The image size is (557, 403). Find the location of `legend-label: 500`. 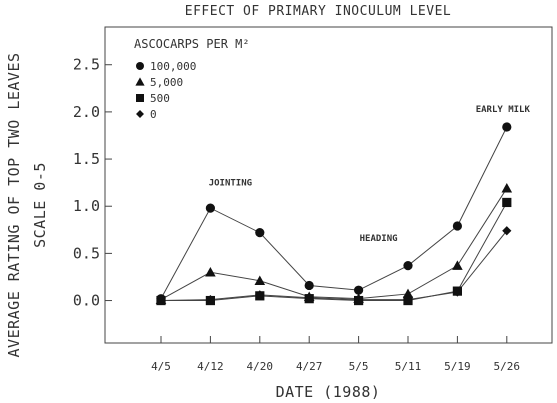

legend-label: 500 is located at coordinates (160, 98).